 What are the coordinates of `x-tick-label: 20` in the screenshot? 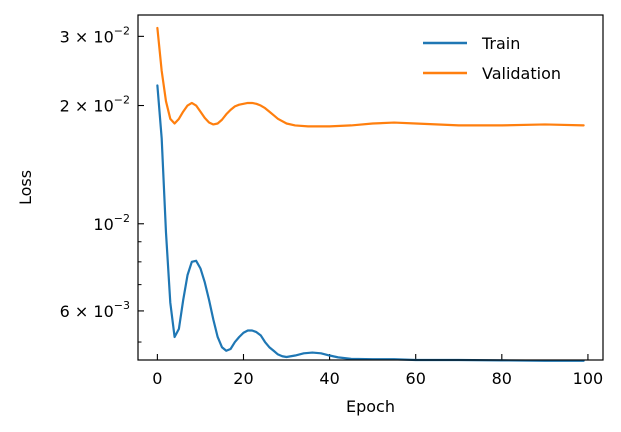 It's located at (243, 378).